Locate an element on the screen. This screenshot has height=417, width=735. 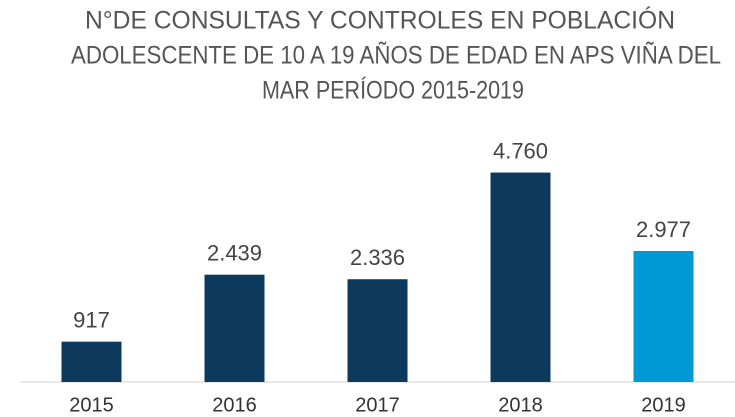
x-tick-label: 2017 is located at coordinates (377, 405).